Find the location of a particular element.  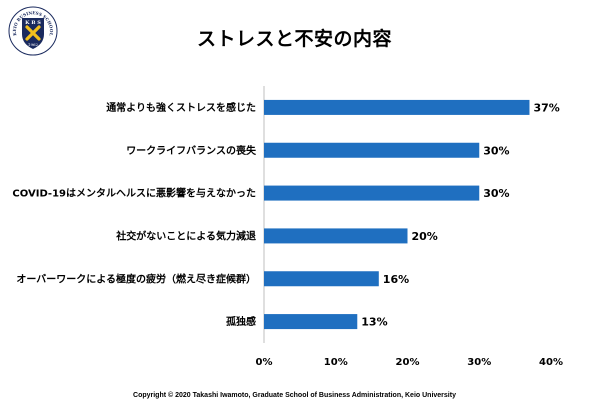

kbs-logo: KEIO BUSINESS SCHOOL K B S 1962 is located at coordinates (33, 31).